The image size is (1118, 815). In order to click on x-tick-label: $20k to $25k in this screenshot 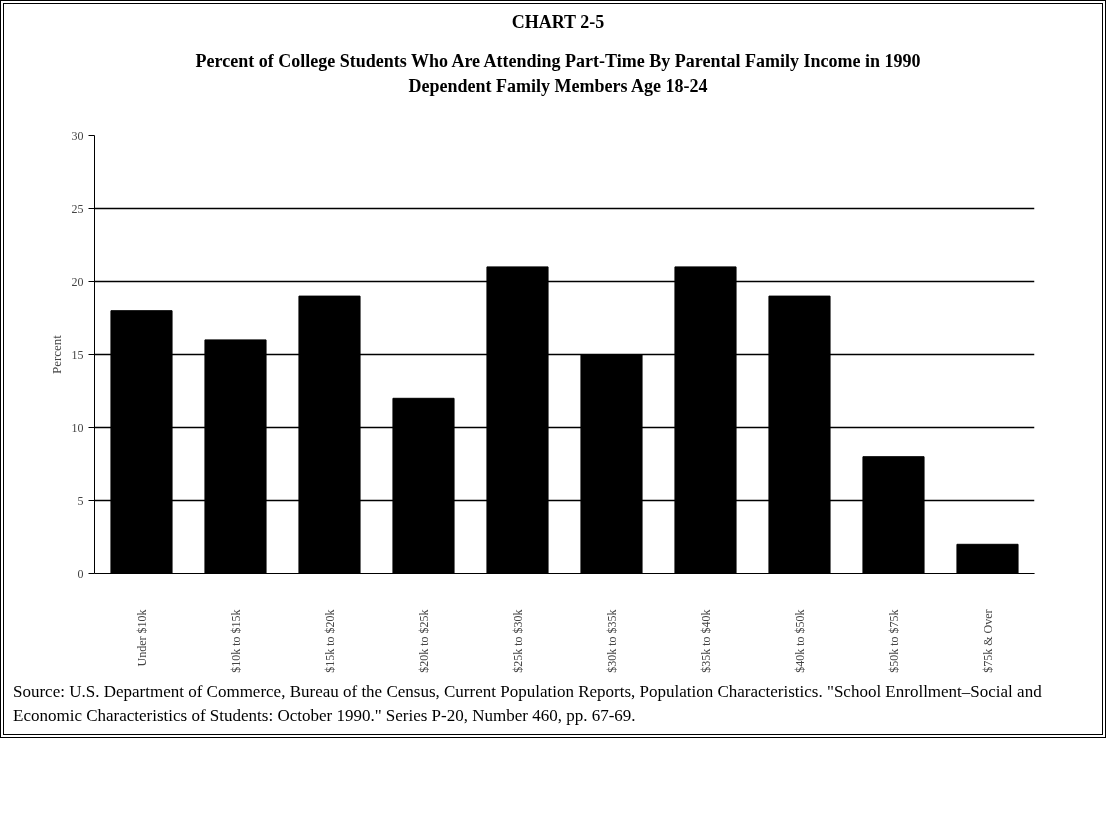, I will do `click(423, 641)`.